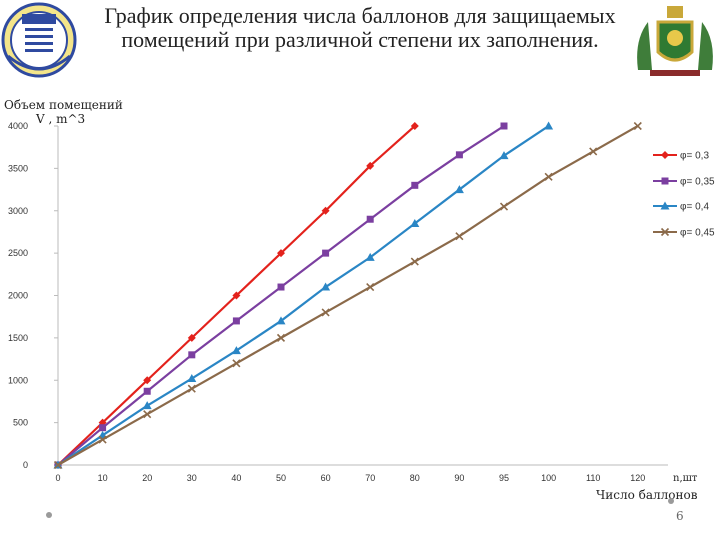 This screenshot has height=540, width=720. What do you see at coordinates (680, 516) in the screenshot?
I see `page-number: 6` at bounding box center [680, 516].